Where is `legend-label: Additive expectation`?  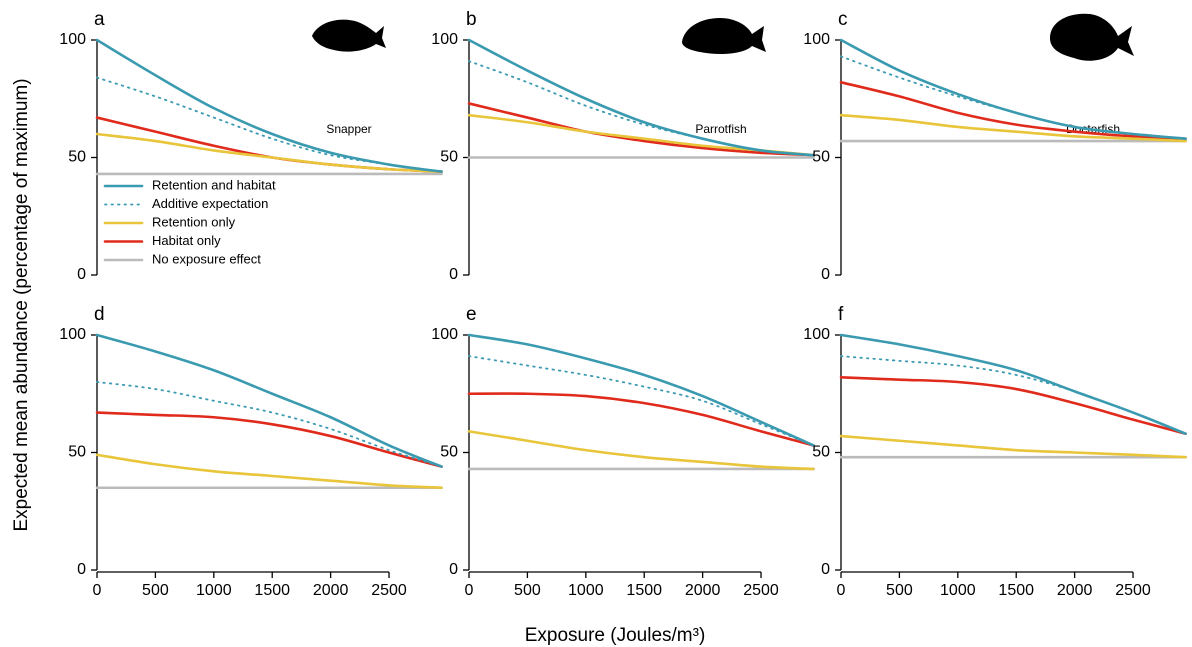 legend-label: Additive expectation is located at coordinates (210, 203).